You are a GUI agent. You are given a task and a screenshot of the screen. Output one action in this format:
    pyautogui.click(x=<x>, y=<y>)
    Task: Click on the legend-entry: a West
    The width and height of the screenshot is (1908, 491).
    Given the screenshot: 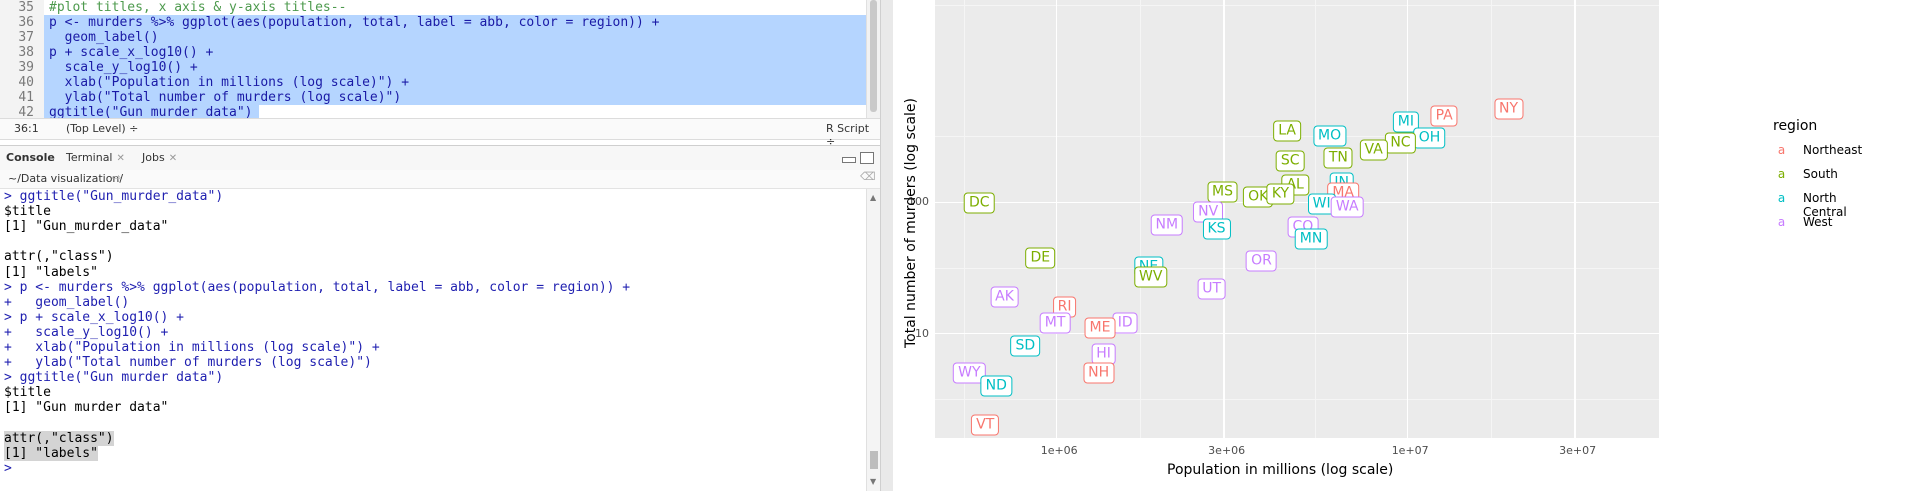 What is the action you would take?
    pyautogui.click(x=1803, y=226)
    